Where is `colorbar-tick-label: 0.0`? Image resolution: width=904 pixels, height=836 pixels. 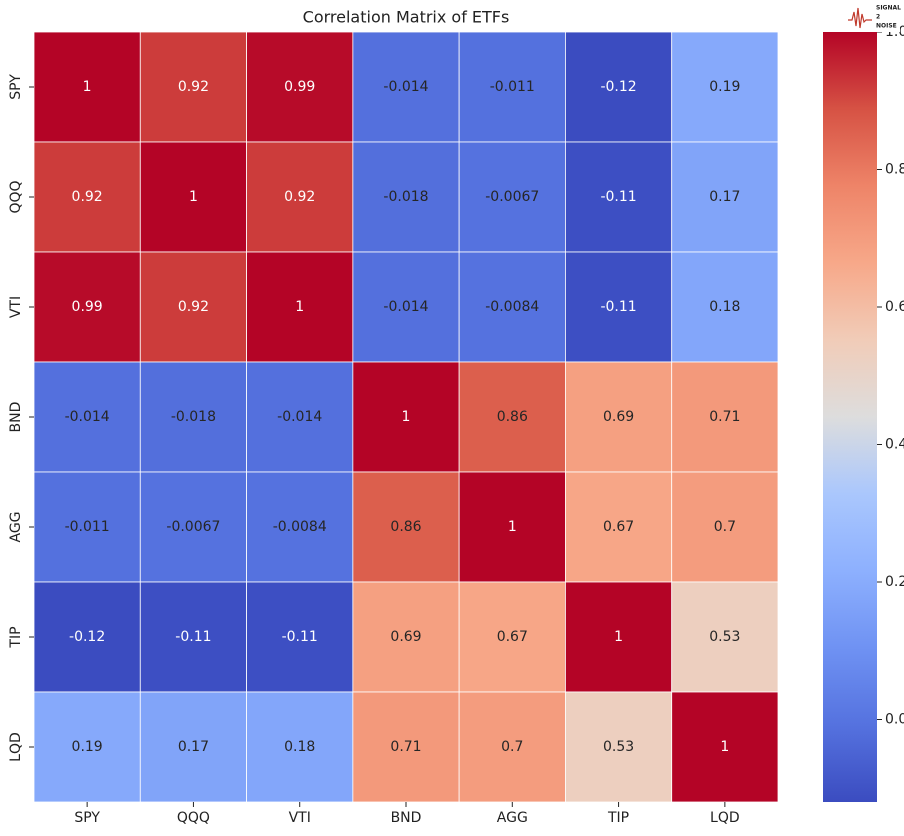 colorbar-tick-label: 0.0 is located at coordinates (894, 720).